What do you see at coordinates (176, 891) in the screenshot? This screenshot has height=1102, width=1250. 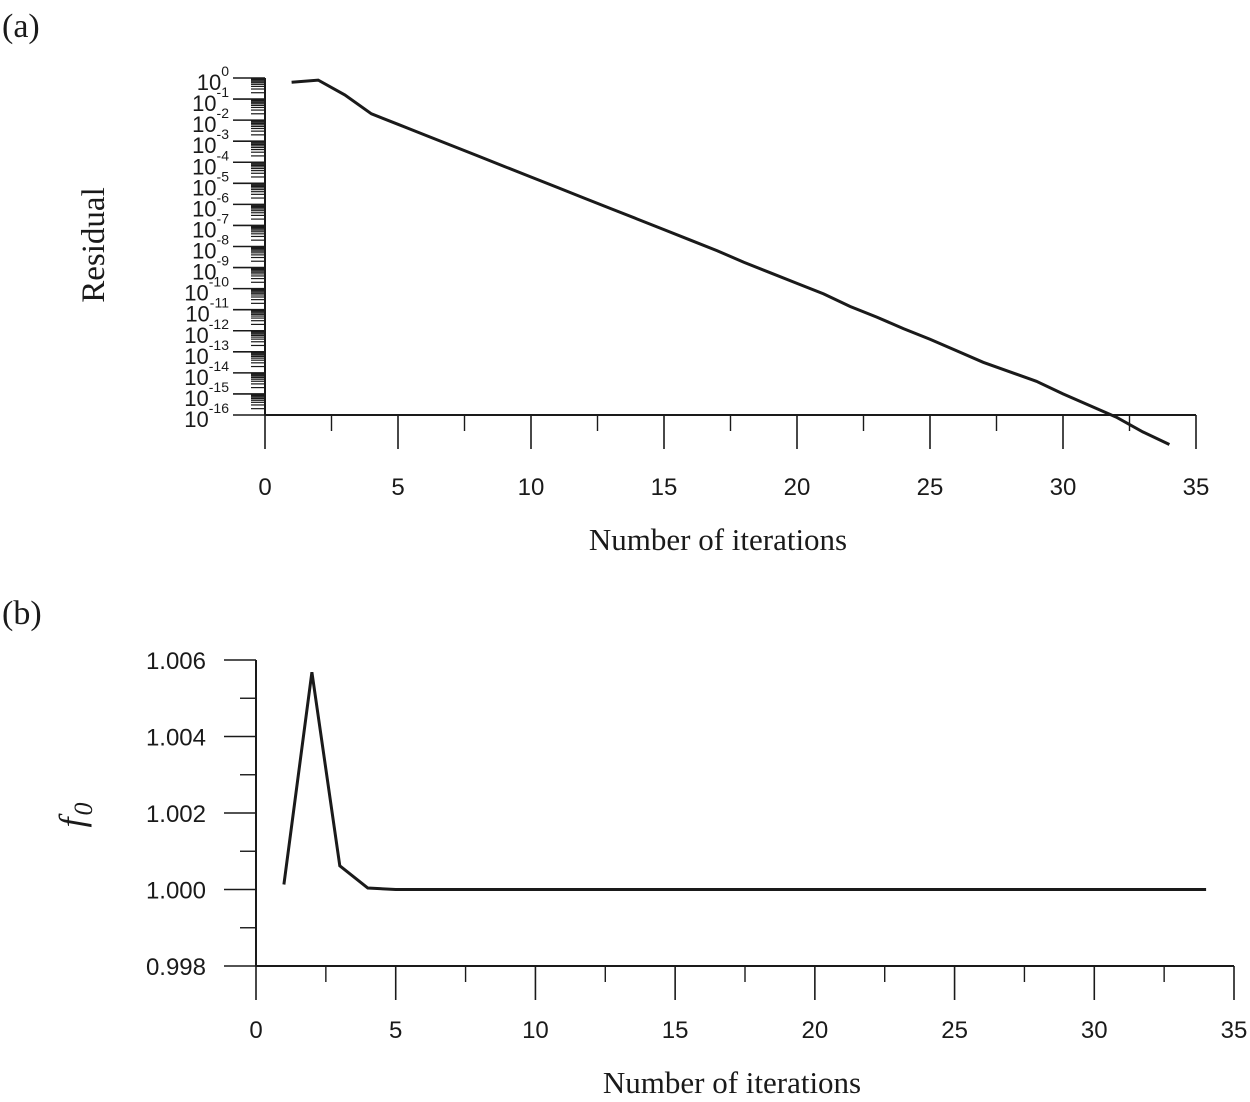 I see `panel-b-y-tick-label: 1.000` at bounding box center [176, 891].